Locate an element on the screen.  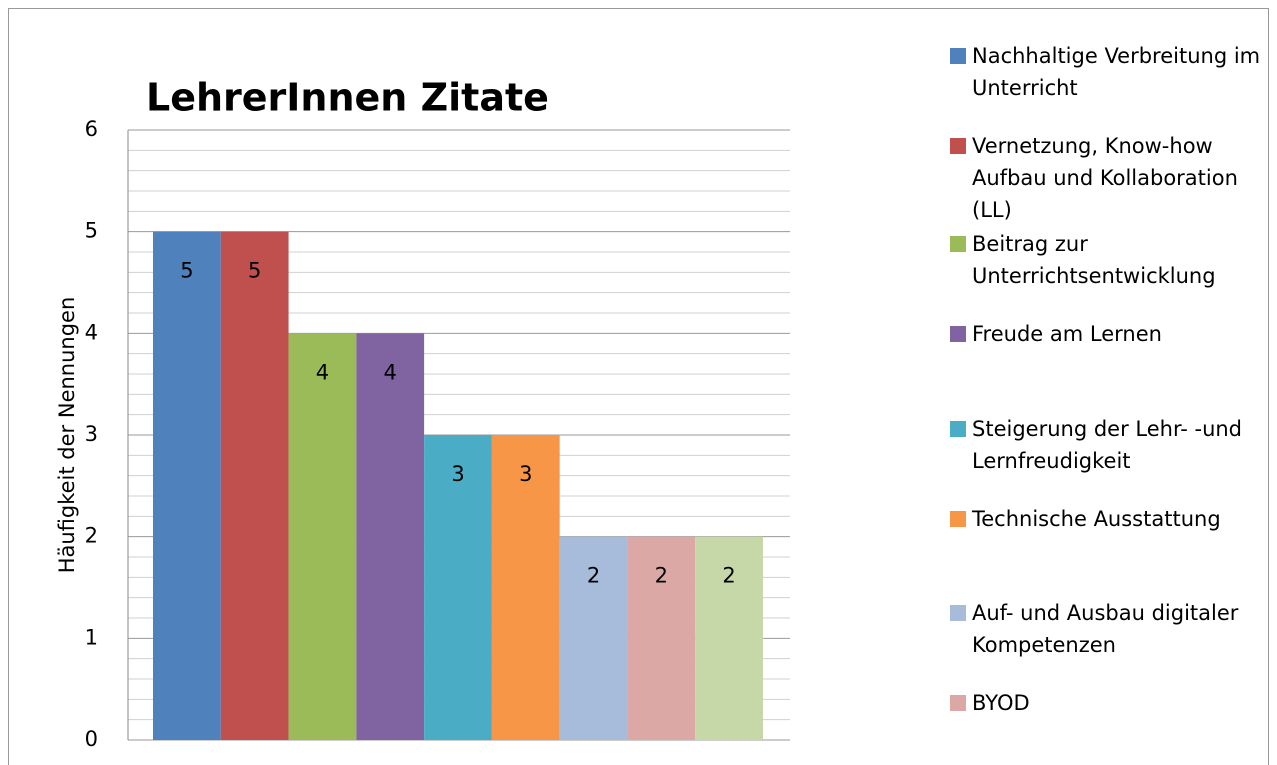
y-tick-label: 5 is located at coordinates (91, 231).